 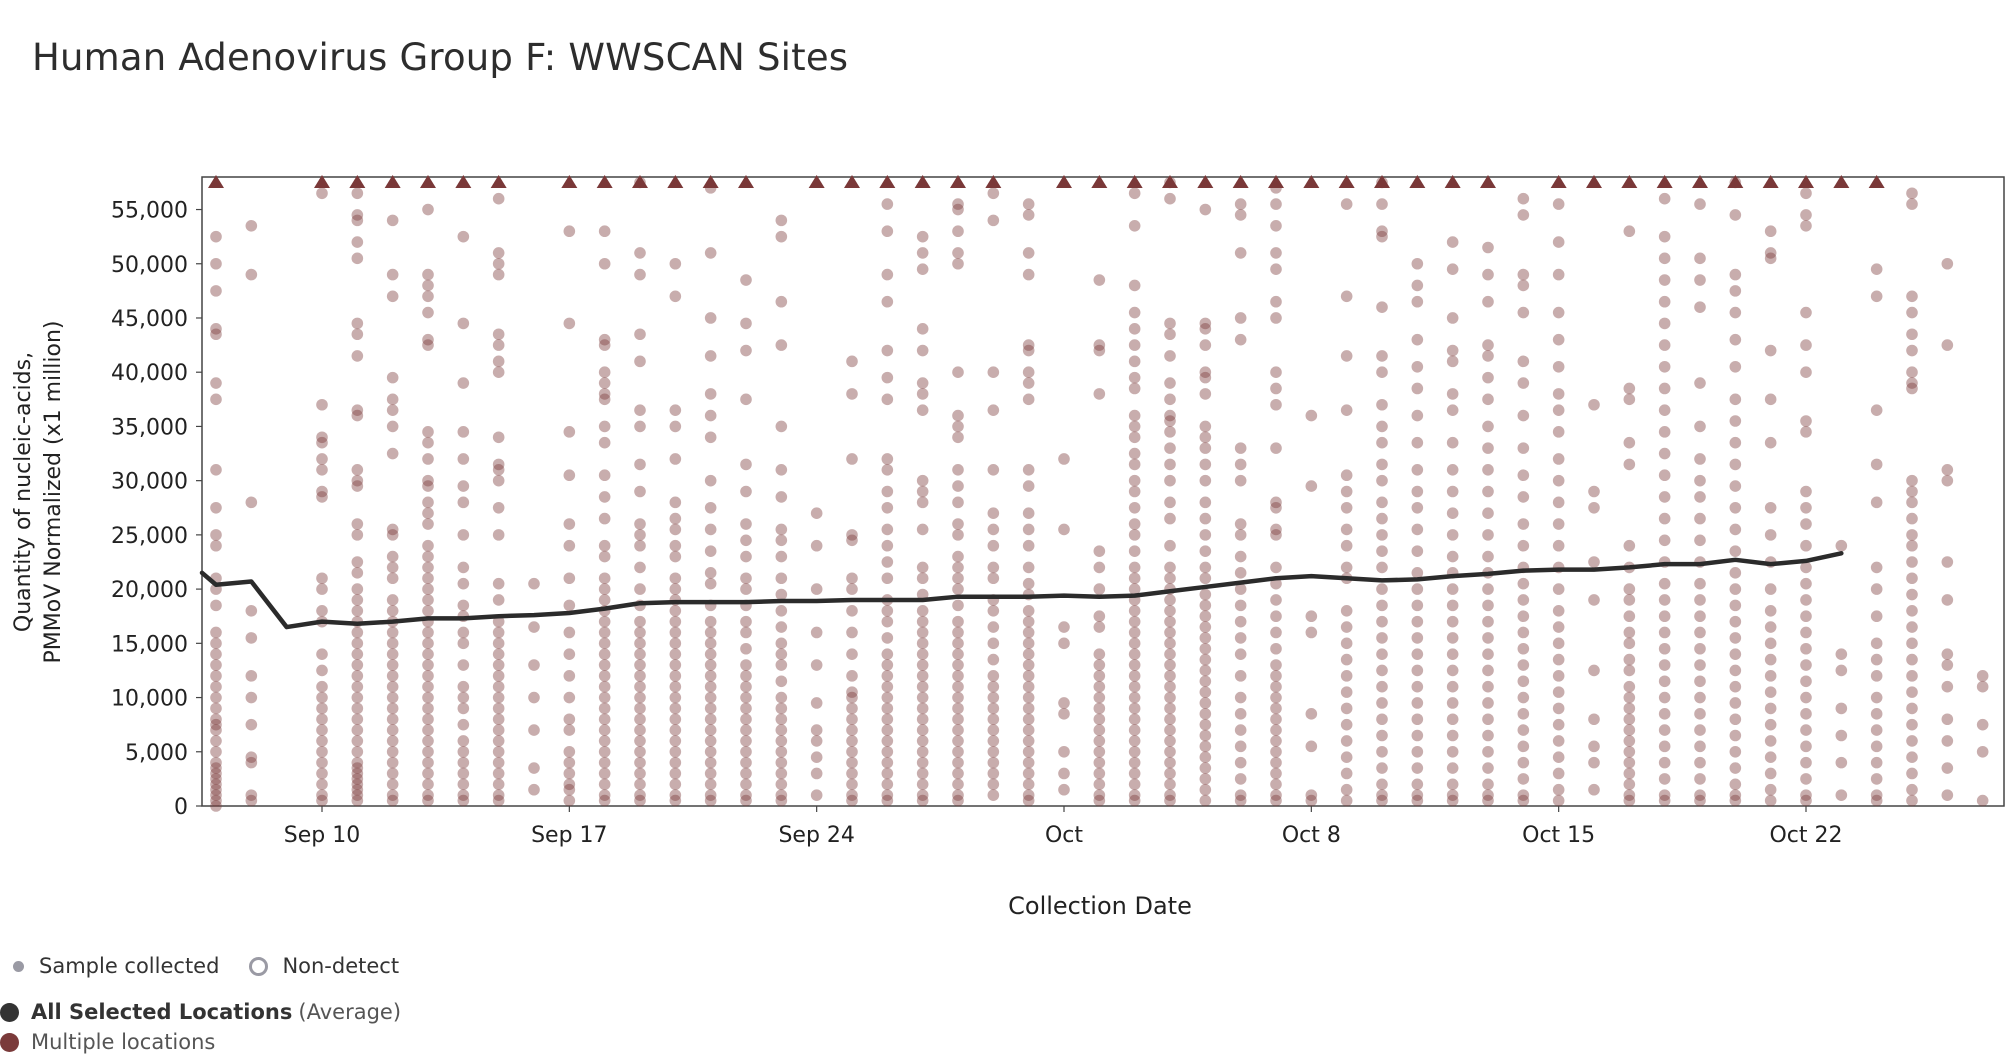 I want to click on non-detect-ring-icon, so click(x=259, y=966).